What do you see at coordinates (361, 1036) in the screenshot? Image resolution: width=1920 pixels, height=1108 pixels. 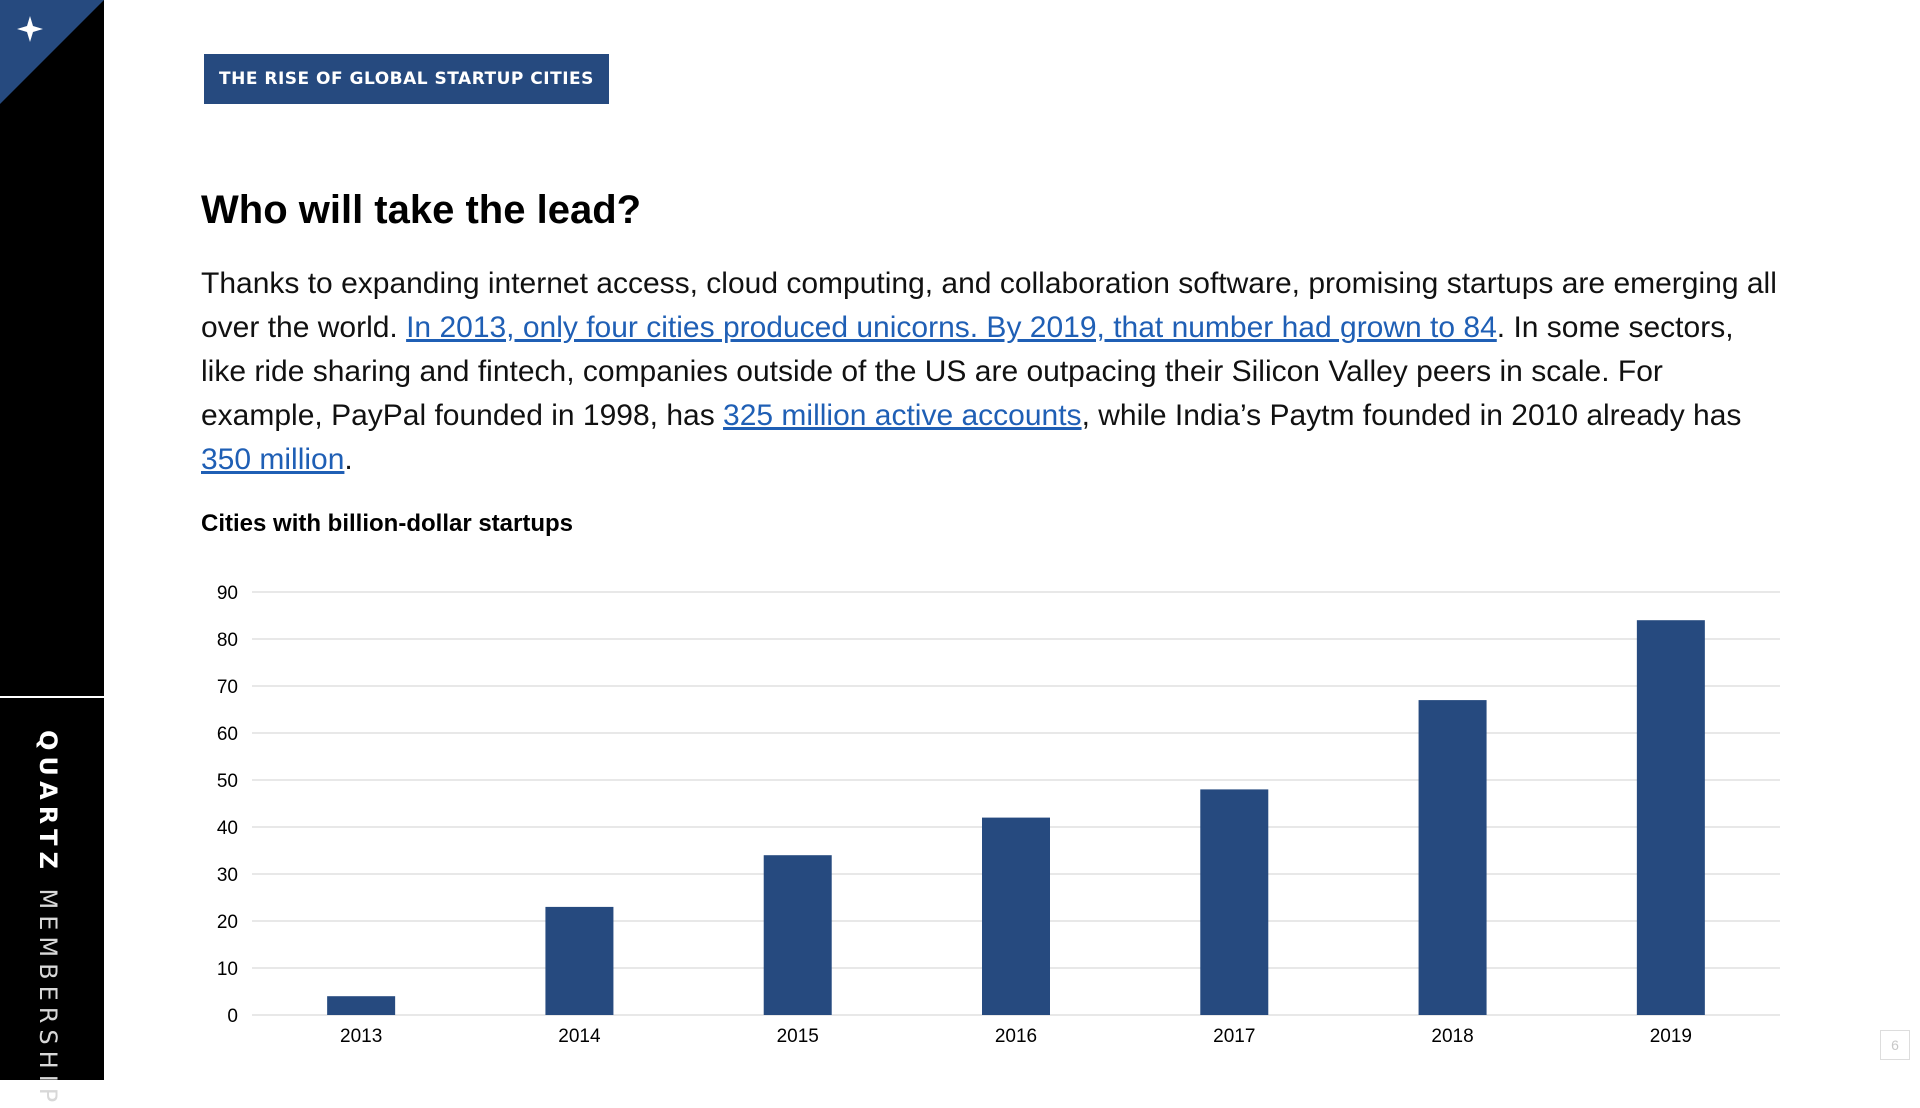 I see `x-tick-label: 2013` at bounding box center [361, 1036].